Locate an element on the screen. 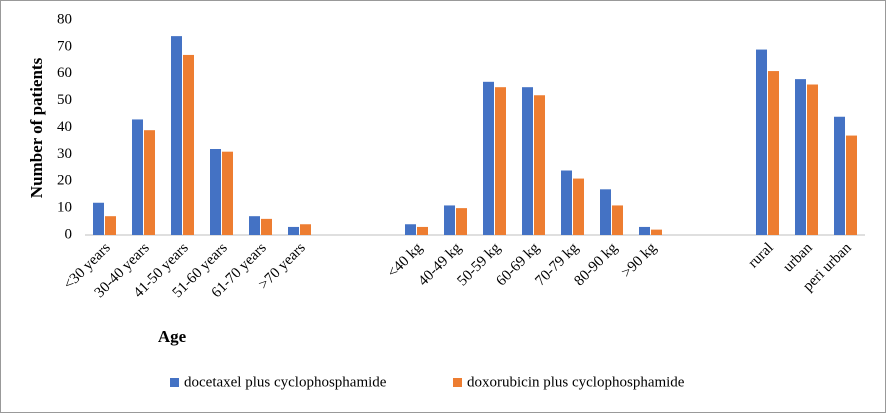  x-axis-title: Age is located at coordinates (172, 336).